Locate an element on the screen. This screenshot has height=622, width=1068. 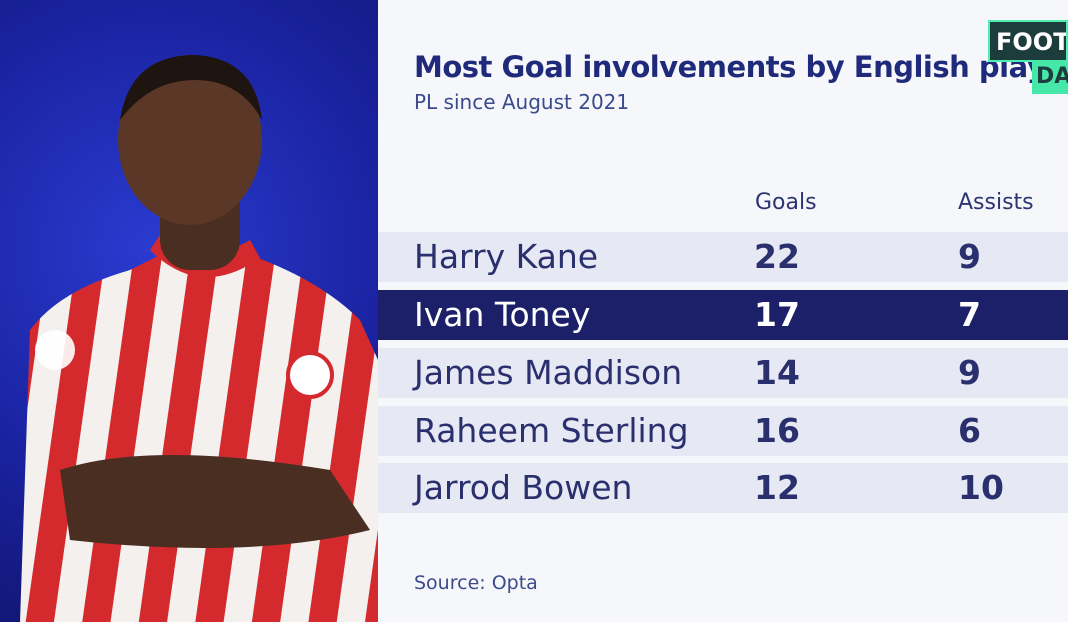
title: Most Goal involvements by English play is located at coordinates (730, 67).